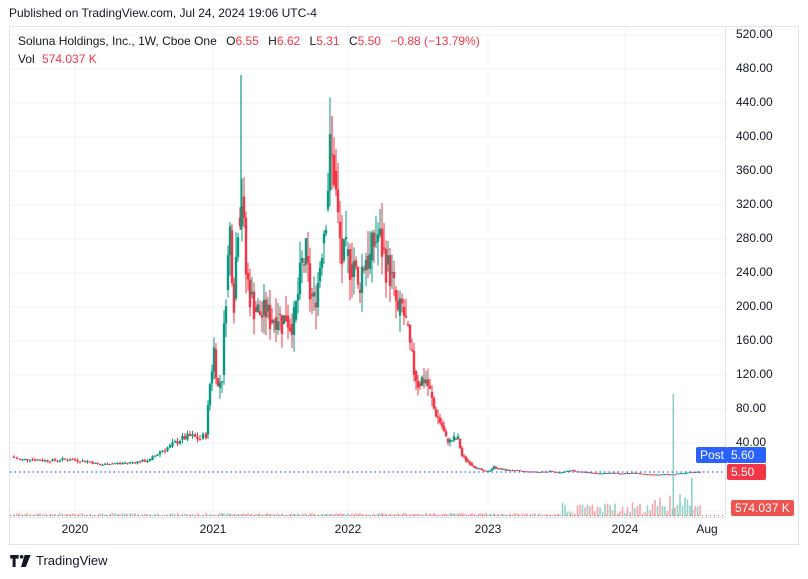  Describe the element at coordinates (288, 41) in the screenshot. I see `high-value: 6.62` at that location.